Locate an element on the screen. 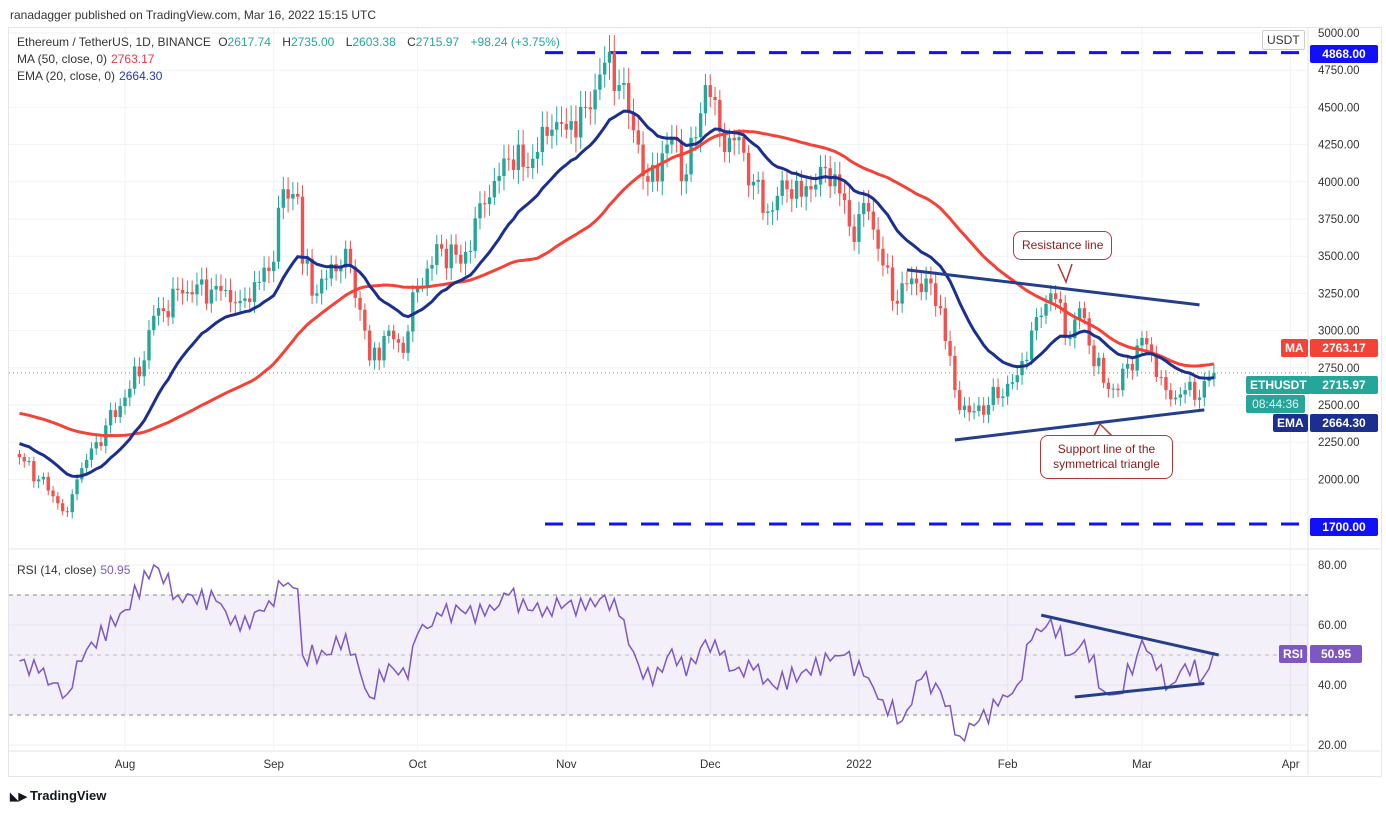 The width and height of the screenshot is (1386, 813). ema-legend: EMA (20, close, 0) 2664.30 is located at coordinates (91, 76).